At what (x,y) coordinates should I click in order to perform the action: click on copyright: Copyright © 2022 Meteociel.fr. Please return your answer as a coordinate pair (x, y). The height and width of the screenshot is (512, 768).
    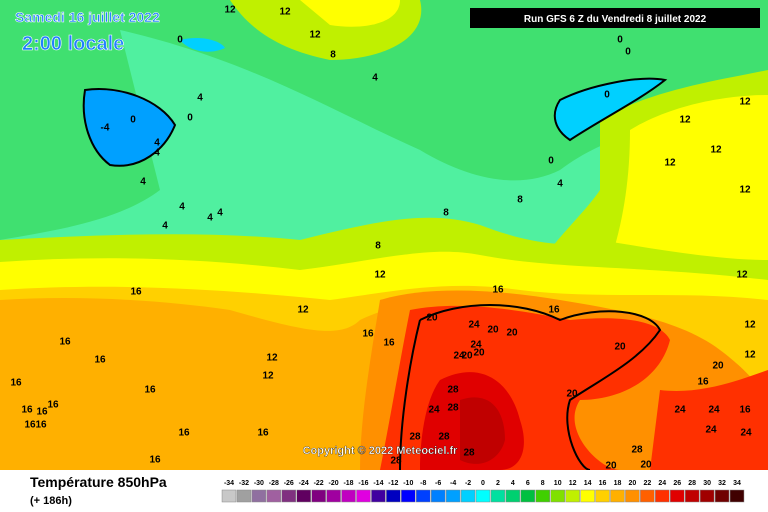
    Looking at the image, I should click on (381, 451).